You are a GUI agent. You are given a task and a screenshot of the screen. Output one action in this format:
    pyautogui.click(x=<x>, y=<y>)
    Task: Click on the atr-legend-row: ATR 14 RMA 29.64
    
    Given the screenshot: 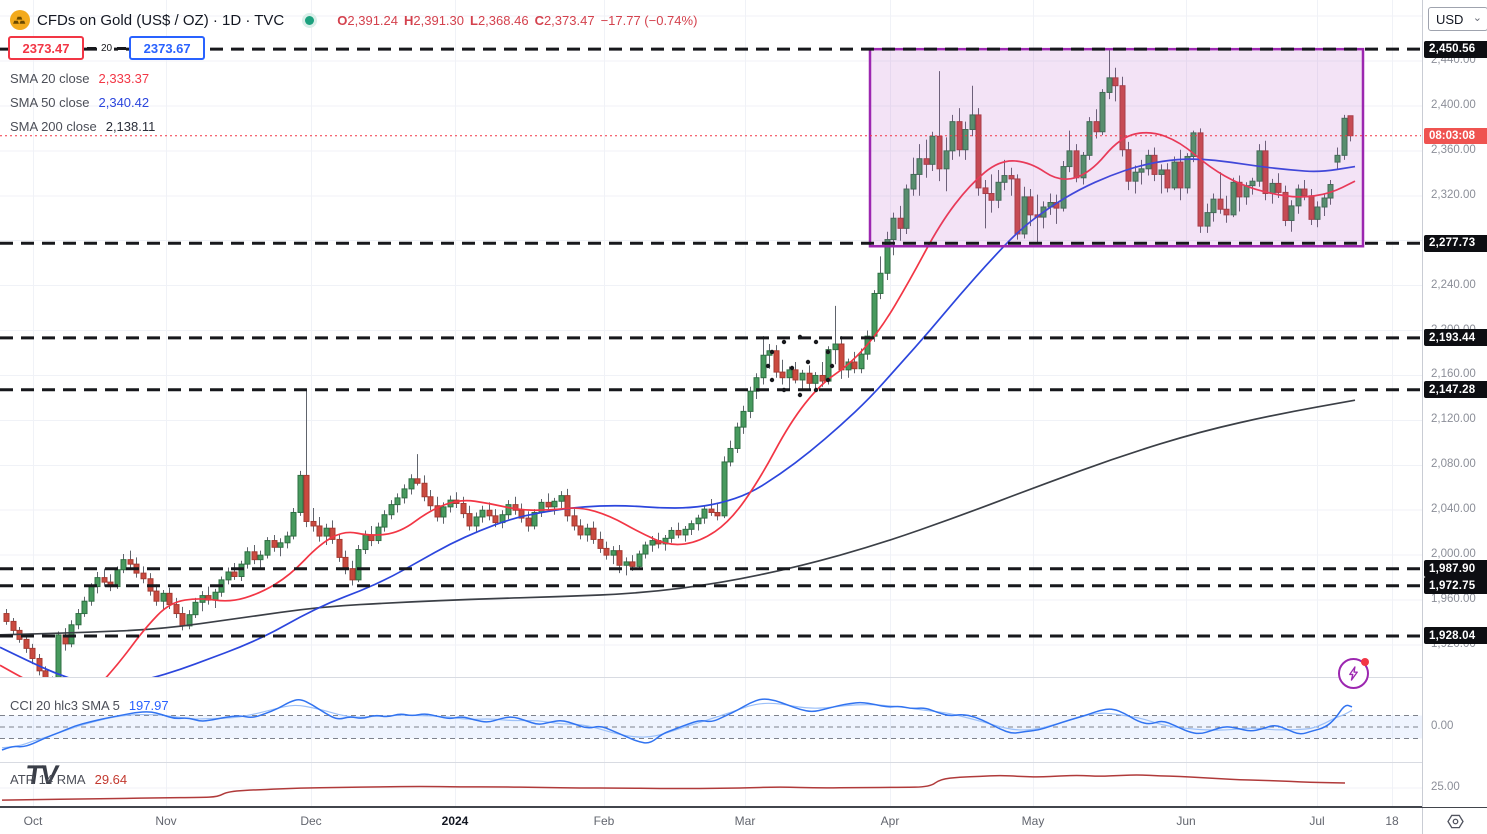 What is the action you would take?
    pyautogui.click(x=68, y=779)
    